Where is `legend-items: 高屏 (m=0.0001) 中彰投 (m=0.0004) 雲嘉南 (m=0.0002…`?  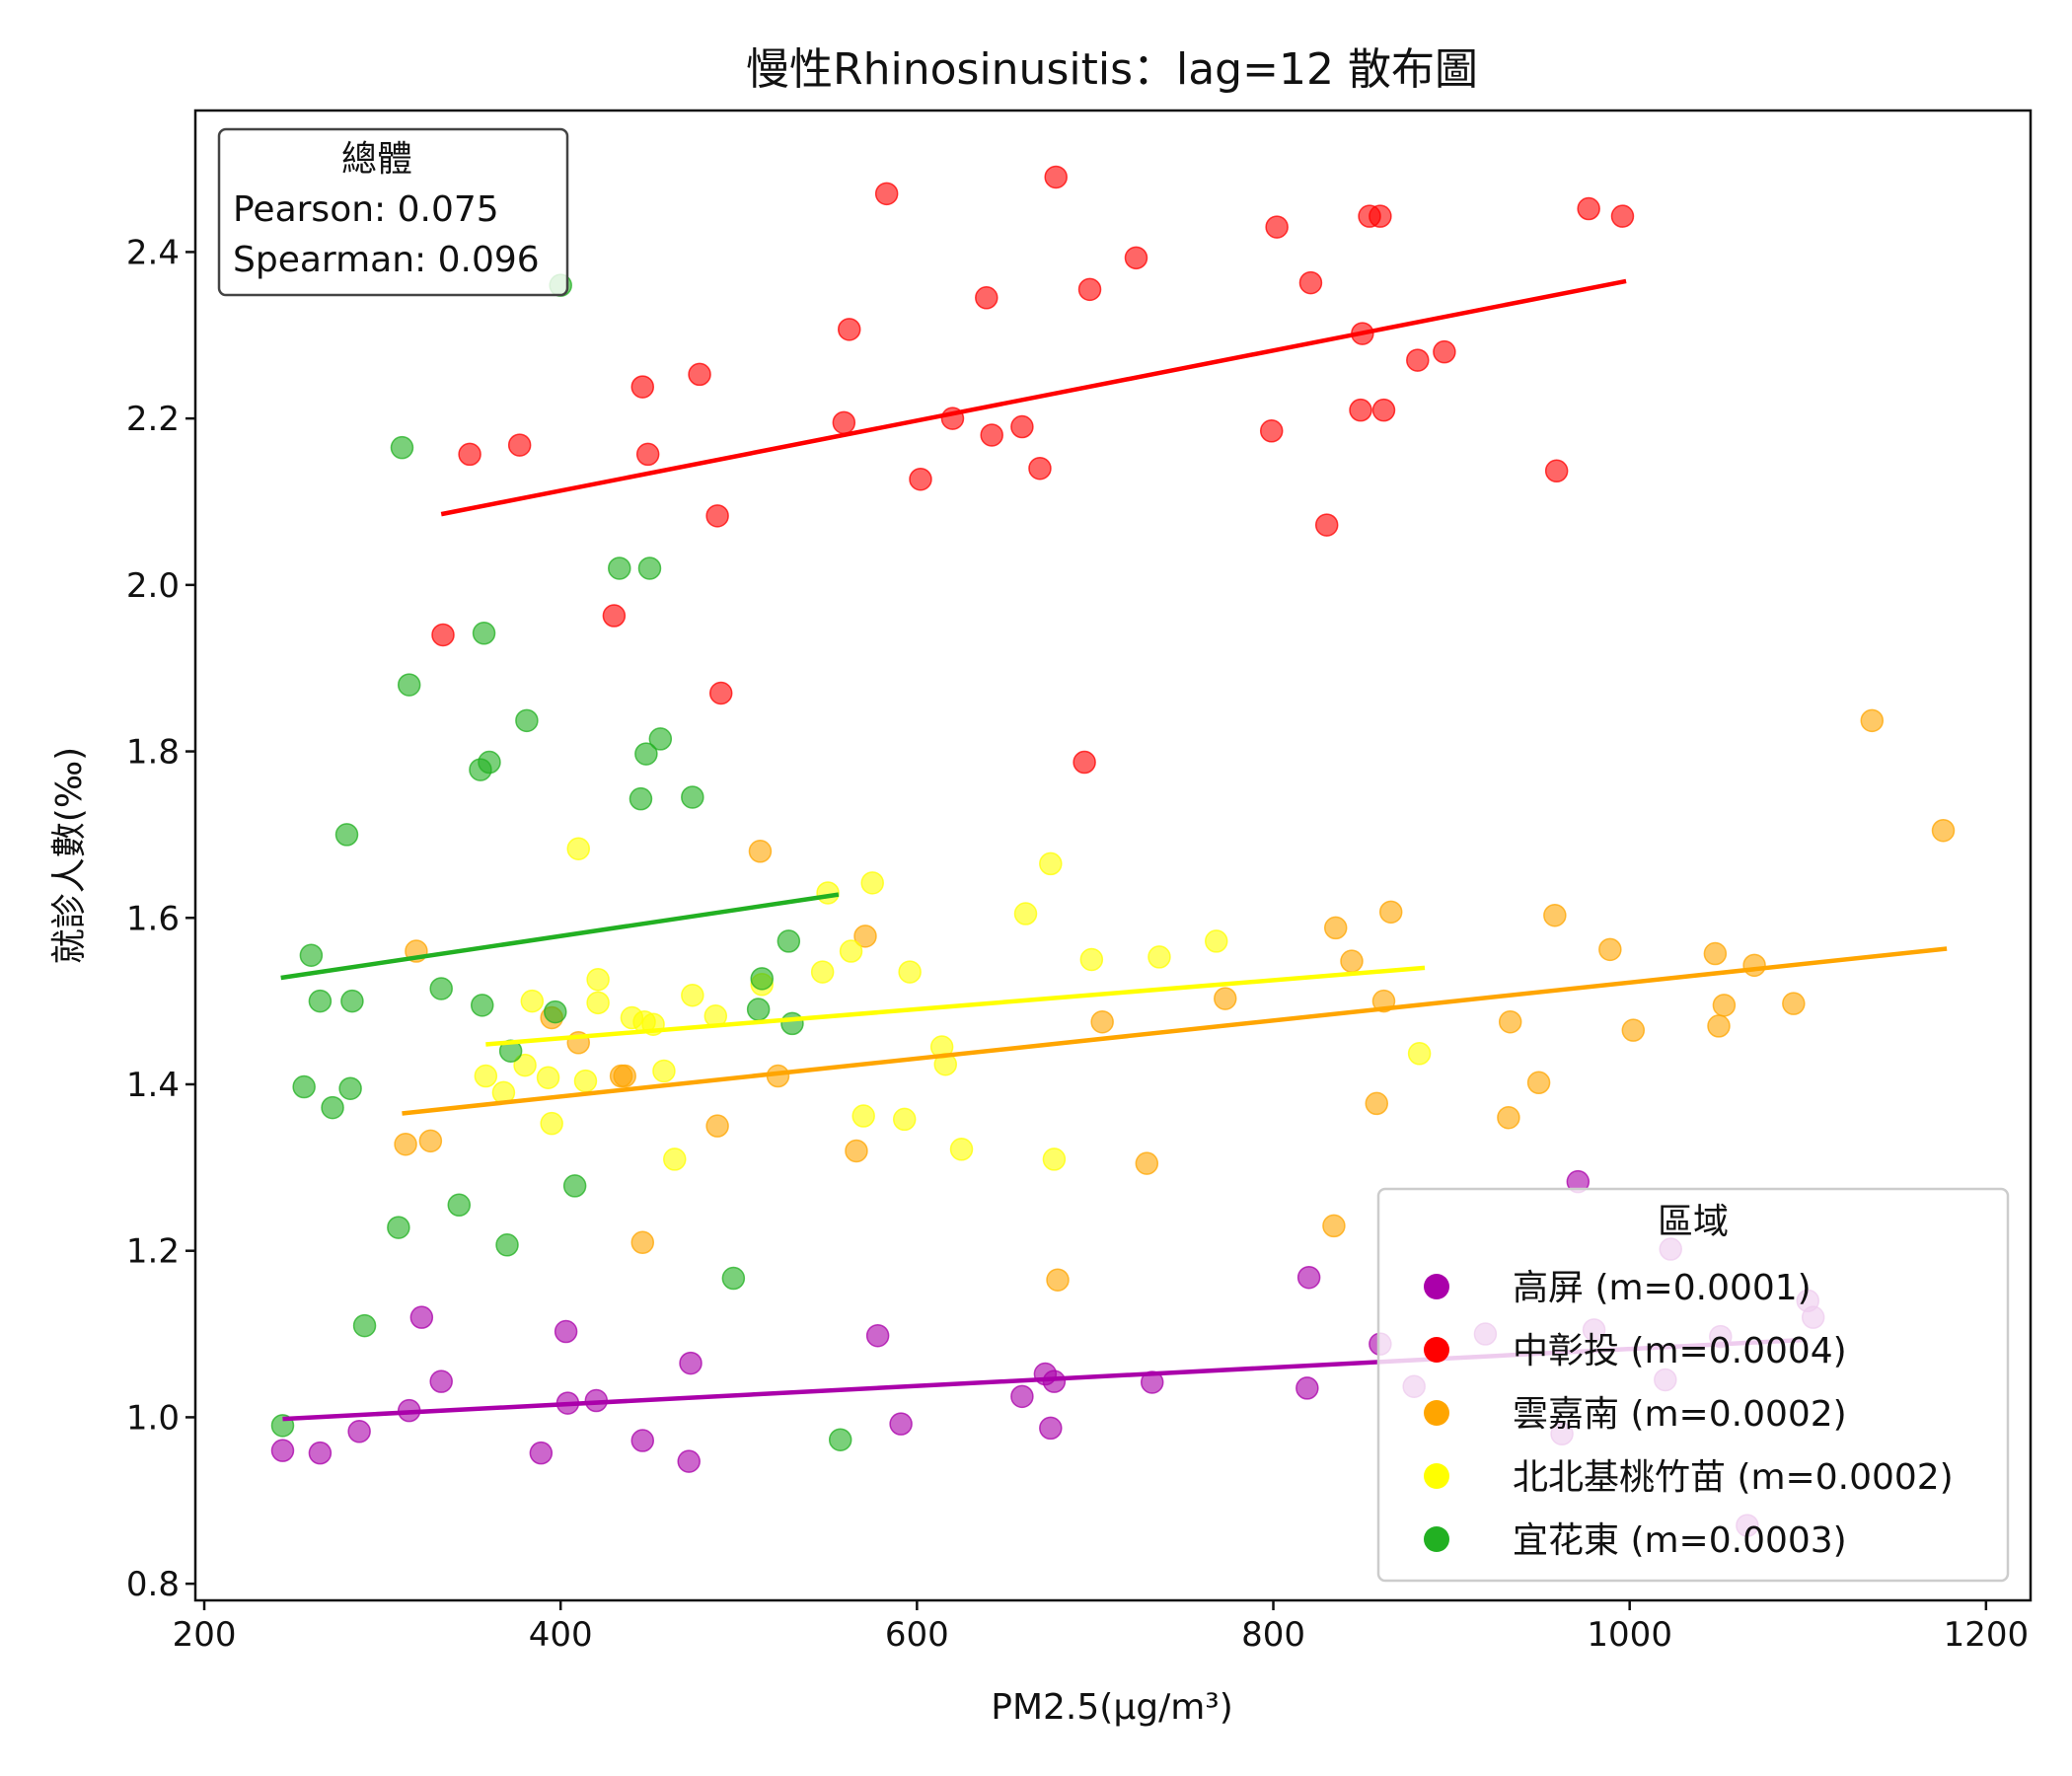
legend-items: 高屏 (m=0.0001) 中彰投 (m=0.0004) 雲嘉南 (m=0.0002… is located at coordinates (1689, 1415).